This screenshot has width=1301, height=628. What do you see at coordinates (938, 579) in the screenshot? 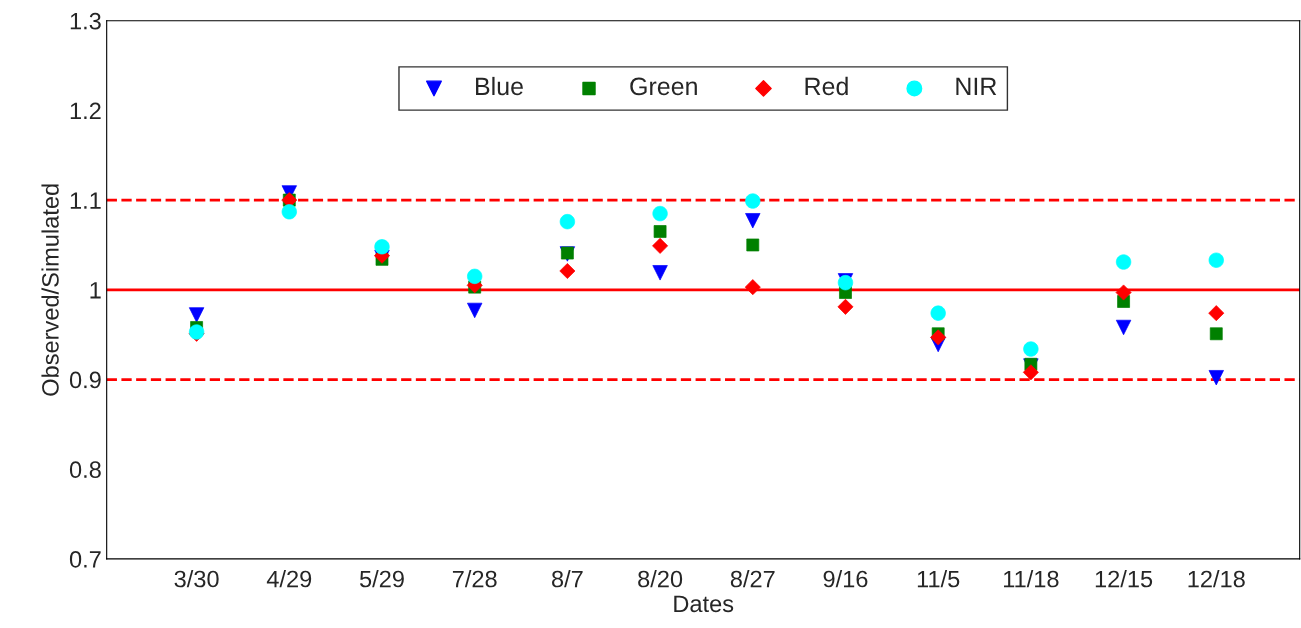
I see `x-tick-label: 11/5` at bounding box center [938, 579].